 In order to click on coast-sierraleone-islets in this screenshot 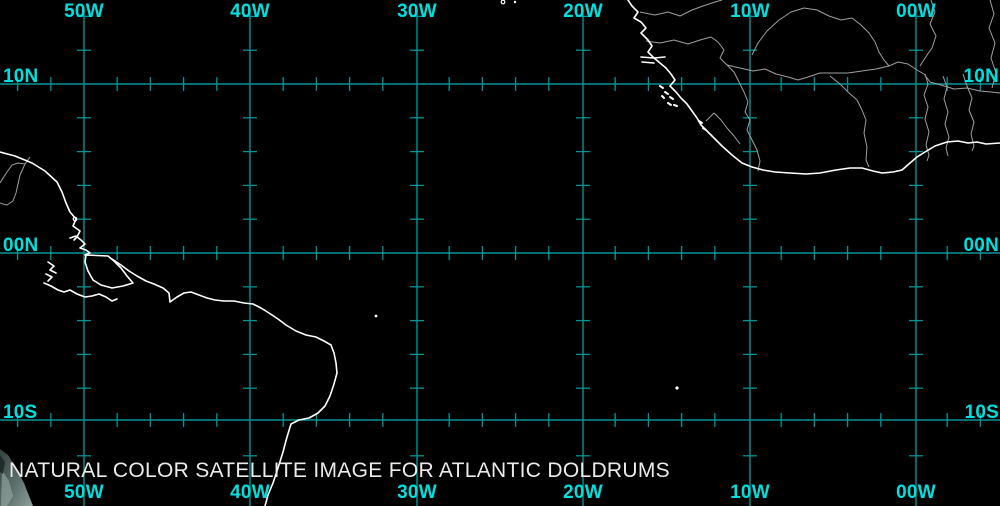, I will do `click(702, 125)`.